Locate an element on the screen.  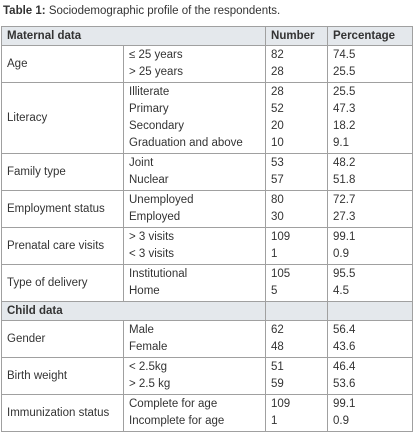
caption-label: Table 1: is located at coordinates (24, 11).